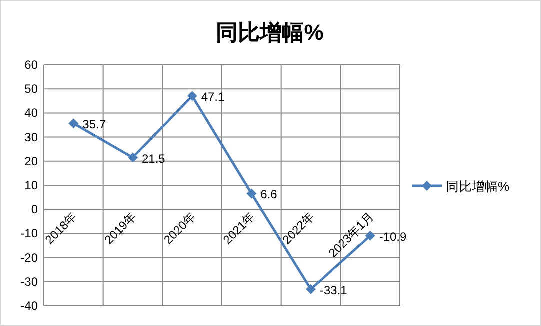 This screenshot has height=326, width=541. I want to click on y-tick-label: -20, so click(29, 257).